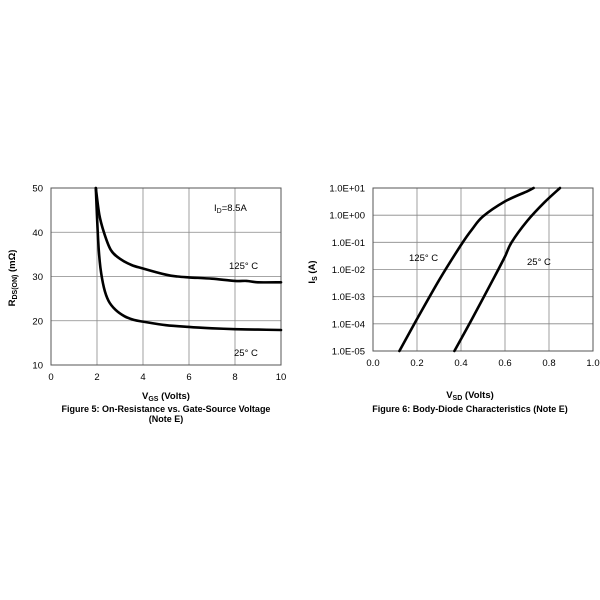 The height and width of the screenshot is (600, 600). Describe the element at coordinates (281, 377) in the screenshot. I see `f5-x-tick-label: 10` at that location.